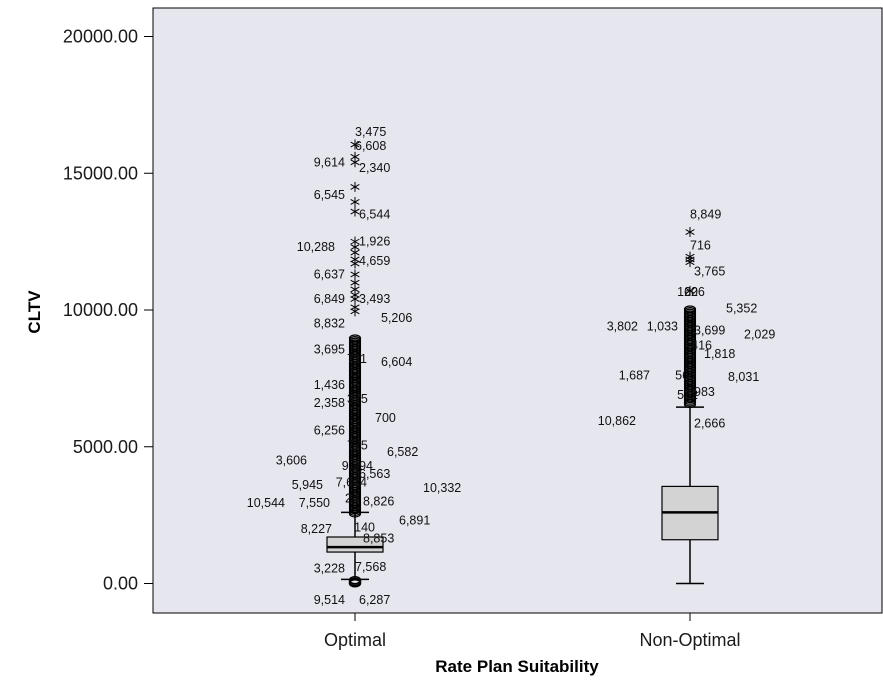 This screenshot has width=883, height=686. What do you see at coordinates (701, 346) in the screenshot?
I see `outlier-label: 416` at bounding box center [701, 346].